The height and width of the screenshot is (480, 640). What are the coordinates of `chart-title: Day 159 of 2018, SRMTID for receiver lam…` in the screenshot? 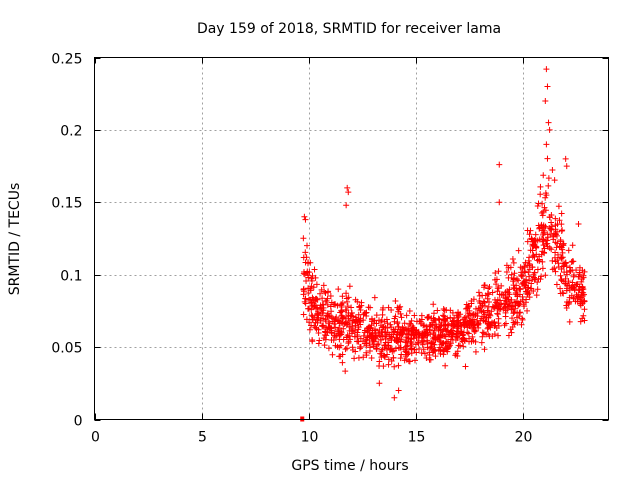 It's located at (349, 29).